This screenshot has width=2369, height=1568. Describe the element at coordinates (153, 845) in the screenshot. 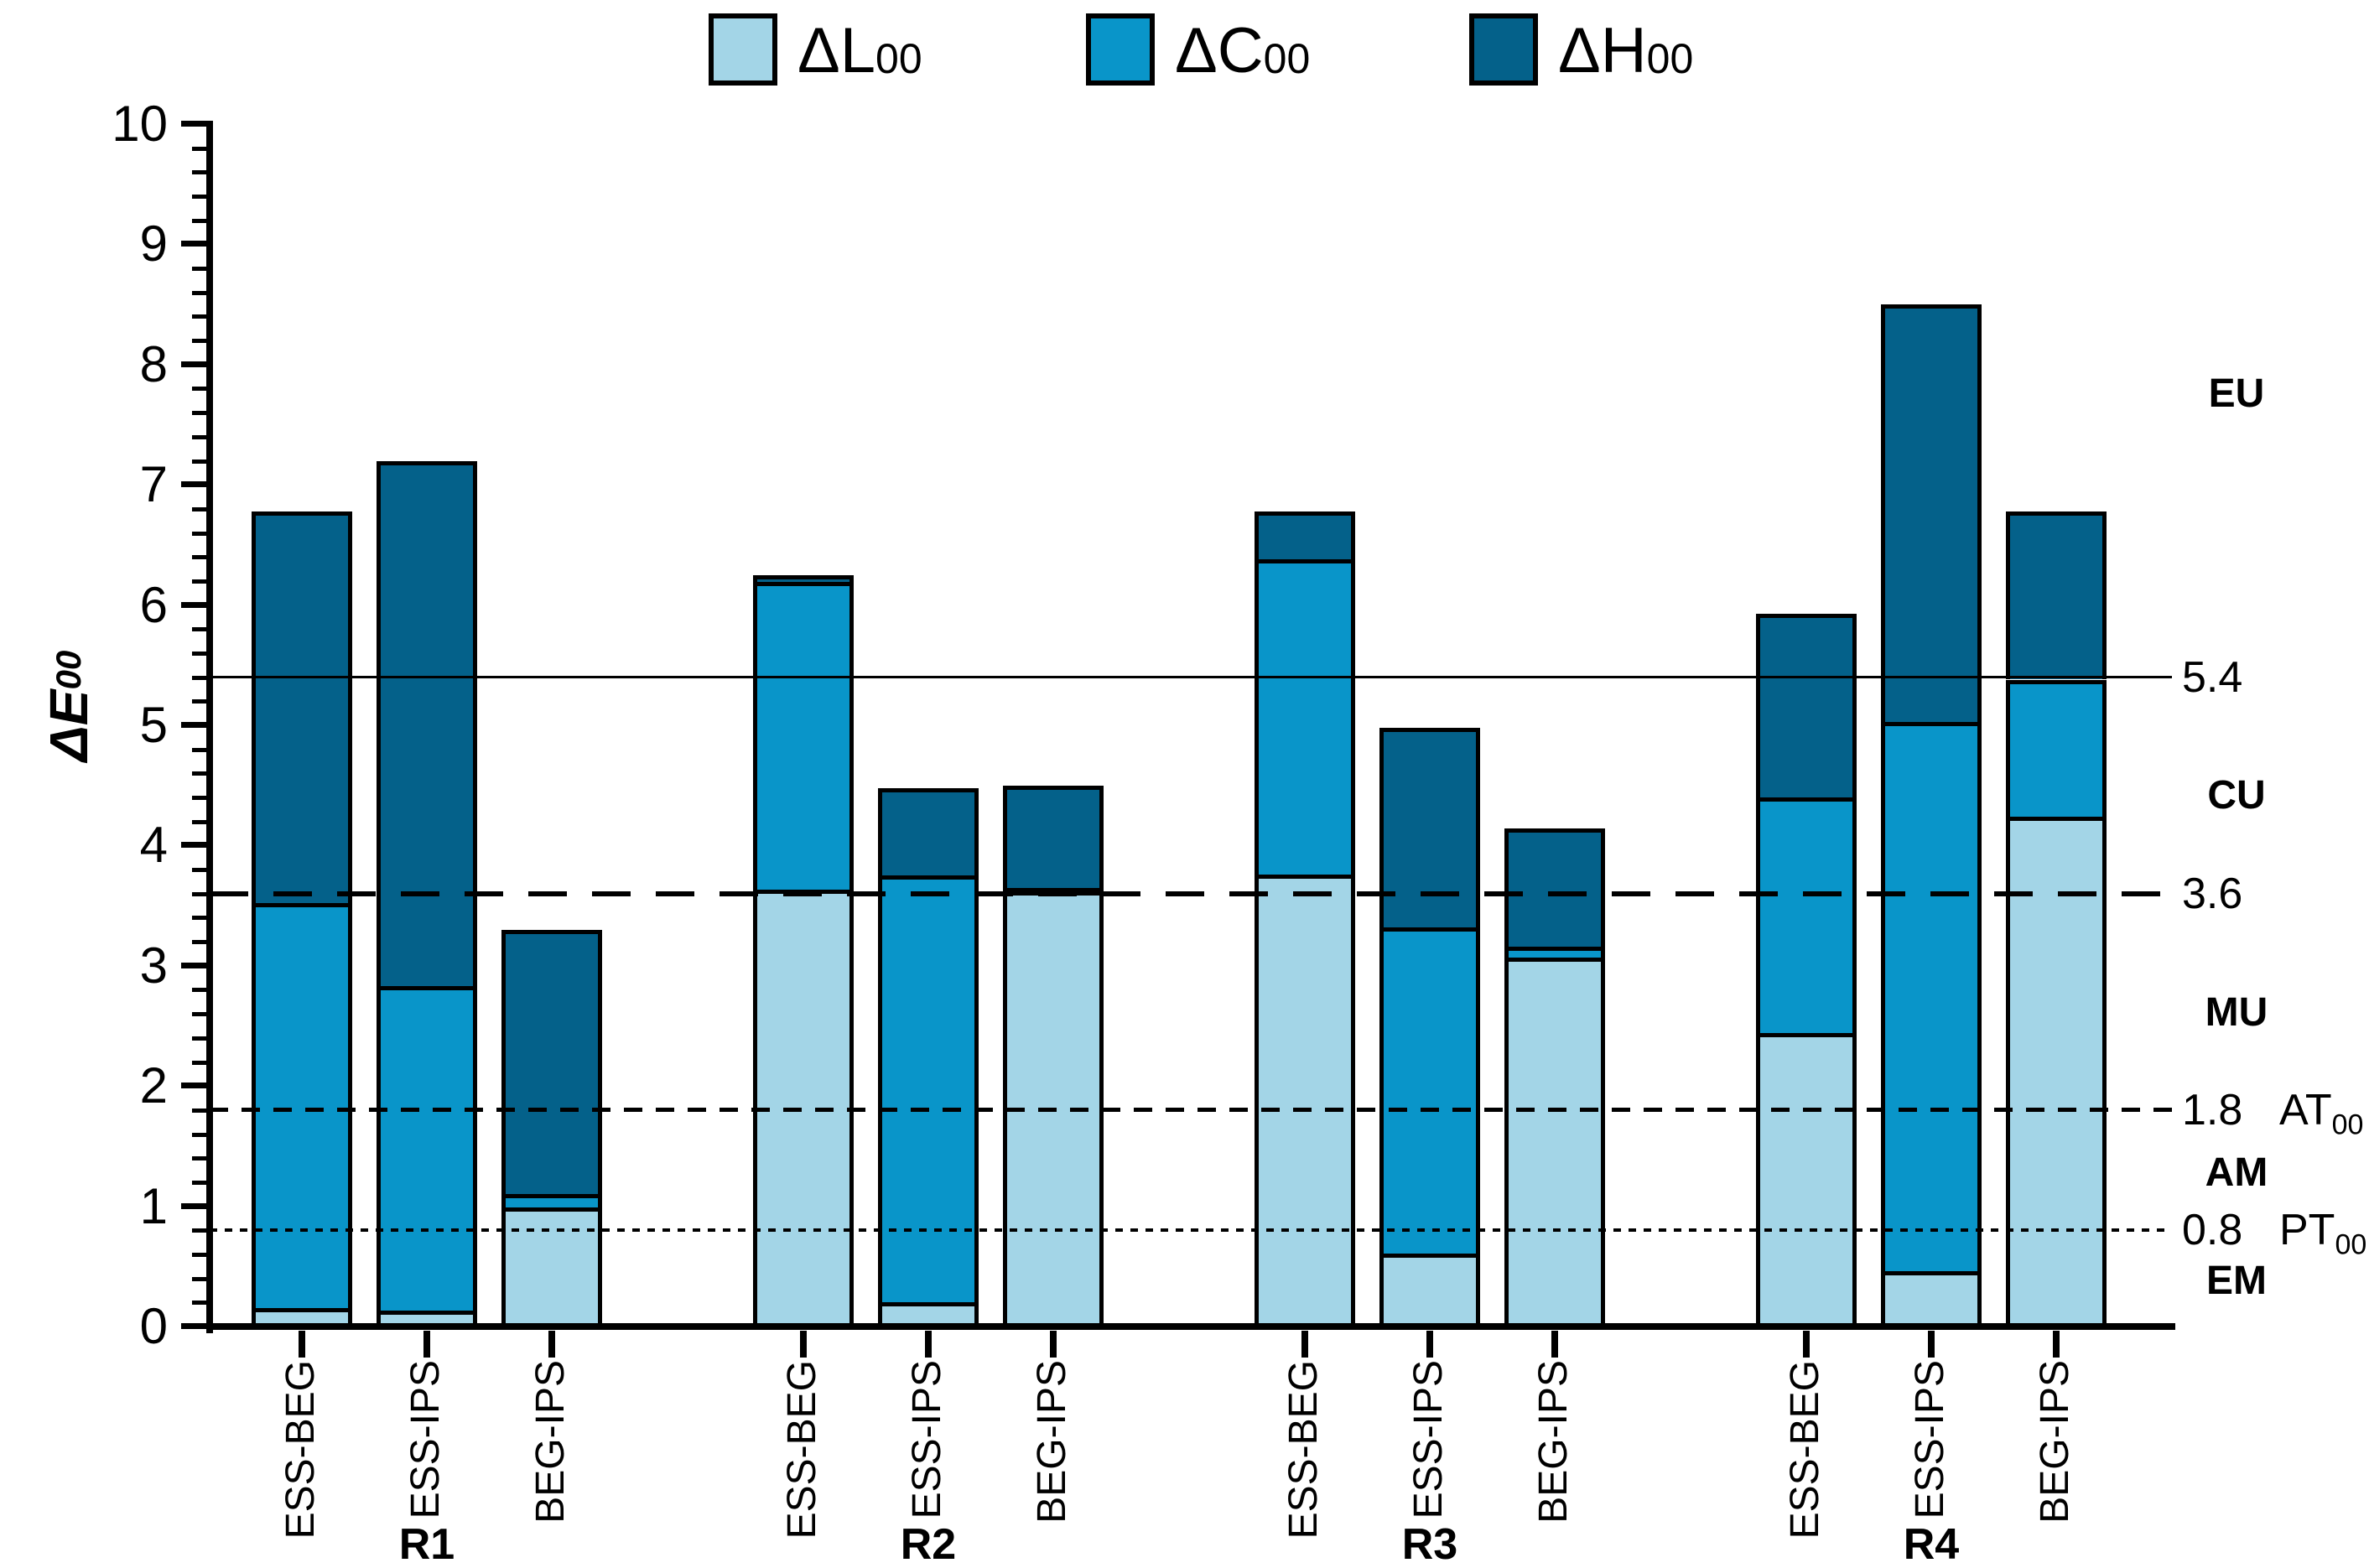

I see `y-tick-label: 4` at that location.